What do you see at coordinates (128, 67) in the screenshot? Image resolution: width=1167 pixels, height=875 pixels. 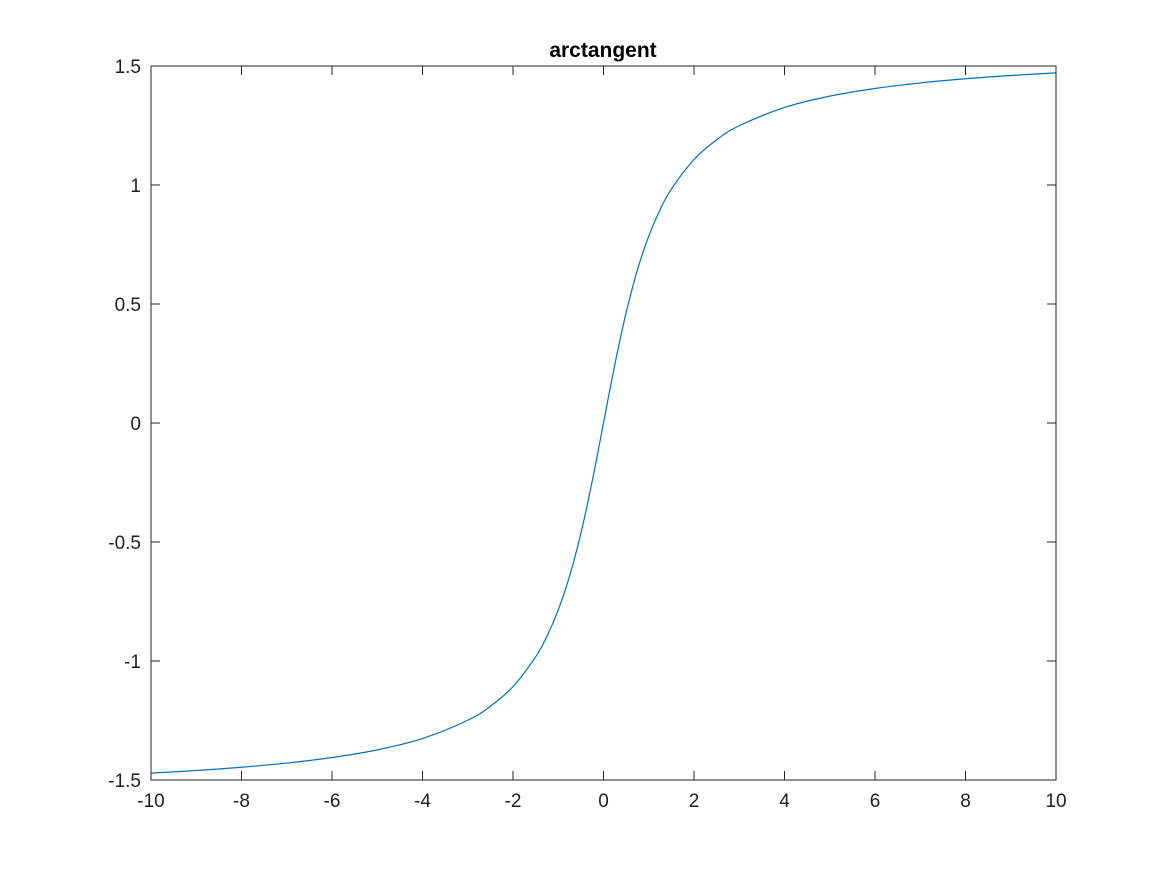 I see `y-tick-label: 1.5` at bounding box center [128, 67].